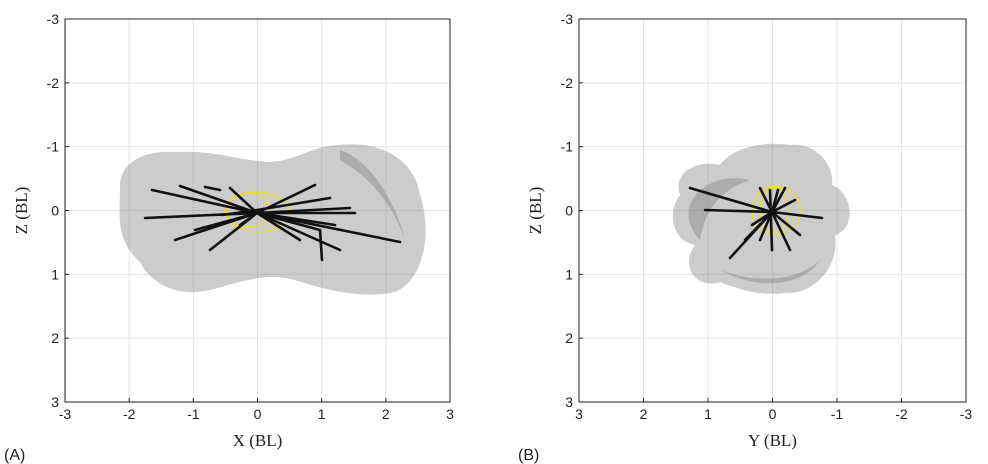 This screenshot has height=464, width=988. I want to click on panel-b-shapes, so click(761, 218).